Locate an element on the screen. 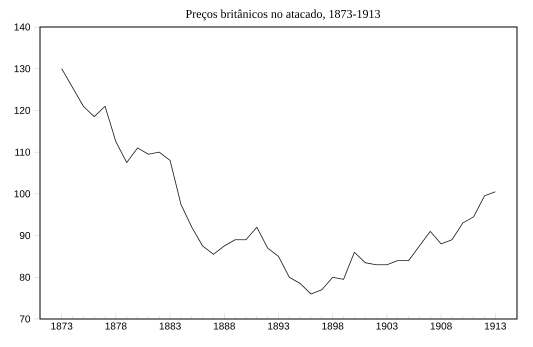  y-tick-label: 120 is located at coordinates (22, 110).